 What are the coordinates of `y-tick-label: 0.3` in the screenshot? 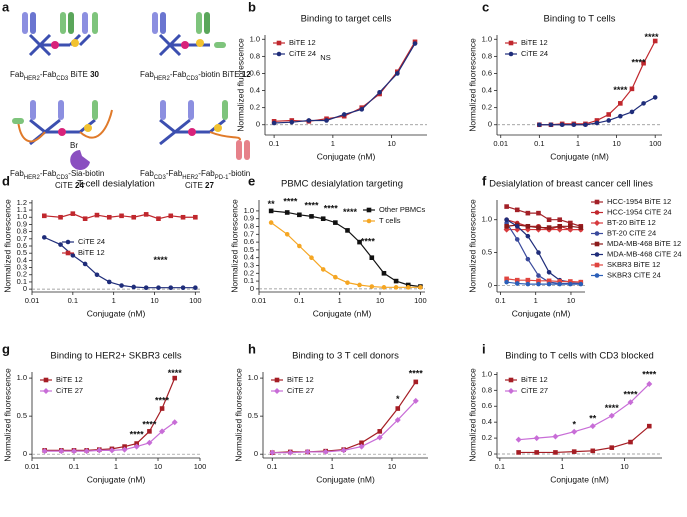 It's located at (249, 264).